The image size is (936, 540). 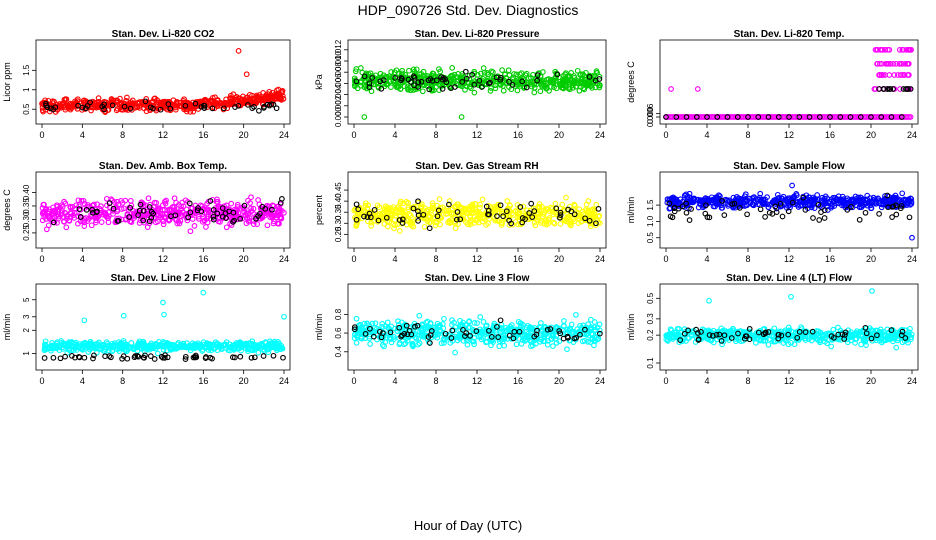 I want to click on x-tick-label: 0, so click(x=353, y=135).